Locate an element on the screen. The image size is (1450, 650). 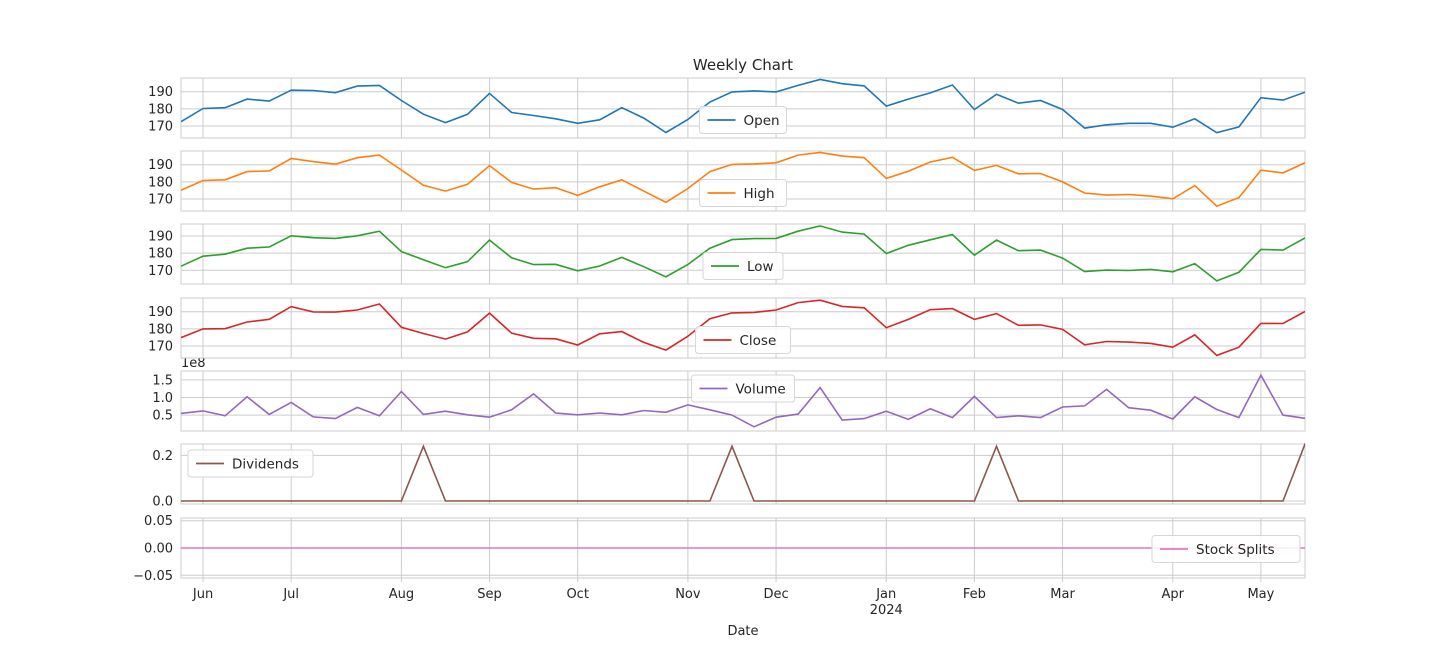
y-tick-label: 0.2 is located at coordinates (162, 456).